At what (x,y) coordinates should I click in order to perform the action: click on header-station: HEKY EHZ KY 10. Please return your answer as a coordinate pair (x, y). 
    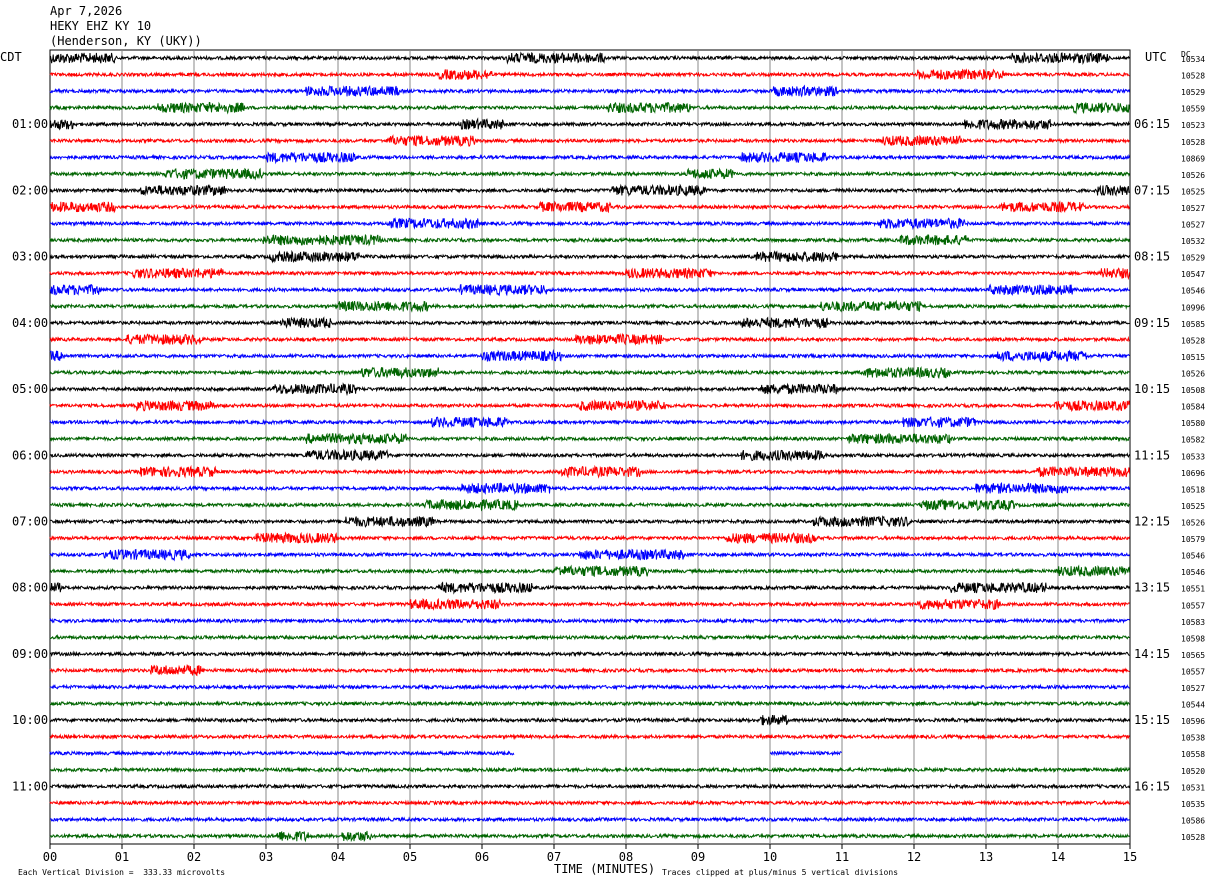
    Looking at the image, I should click on (101, 26).